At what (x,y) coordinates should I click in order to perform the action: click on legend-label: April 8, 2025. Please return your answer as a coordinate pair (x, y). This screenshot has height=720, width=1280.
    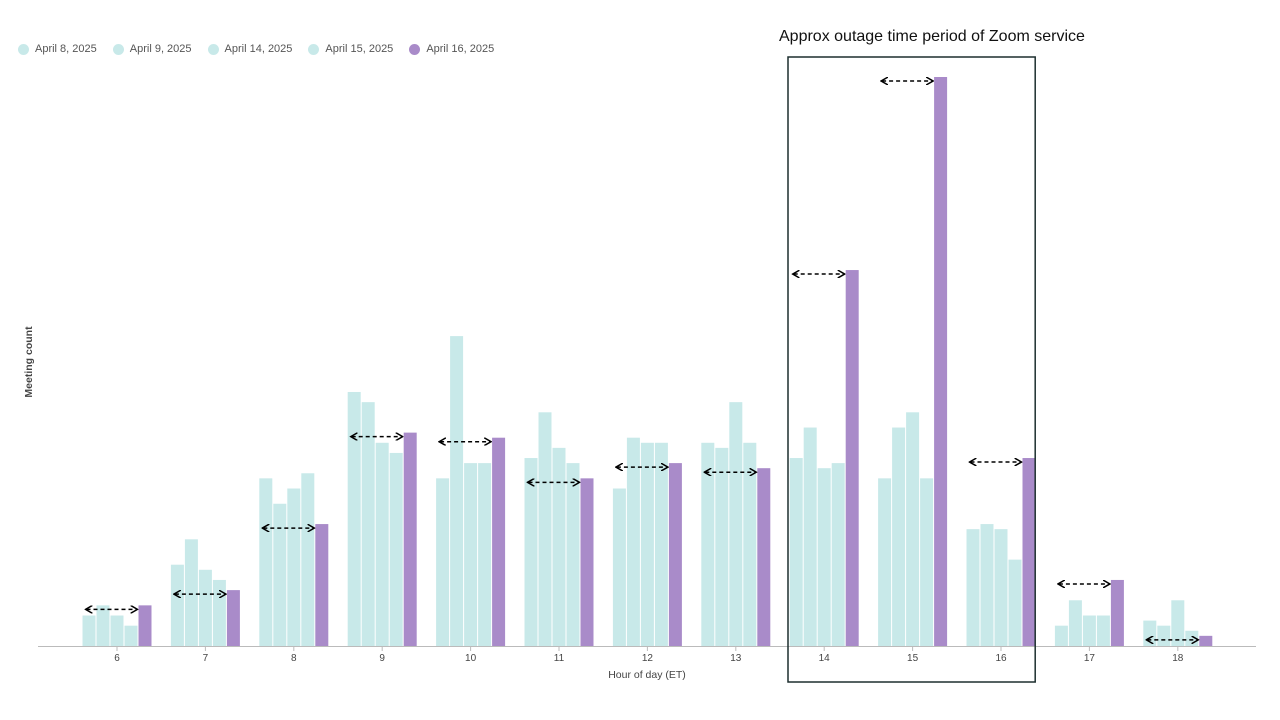
    Looking at the image, I should click on (66, 49).